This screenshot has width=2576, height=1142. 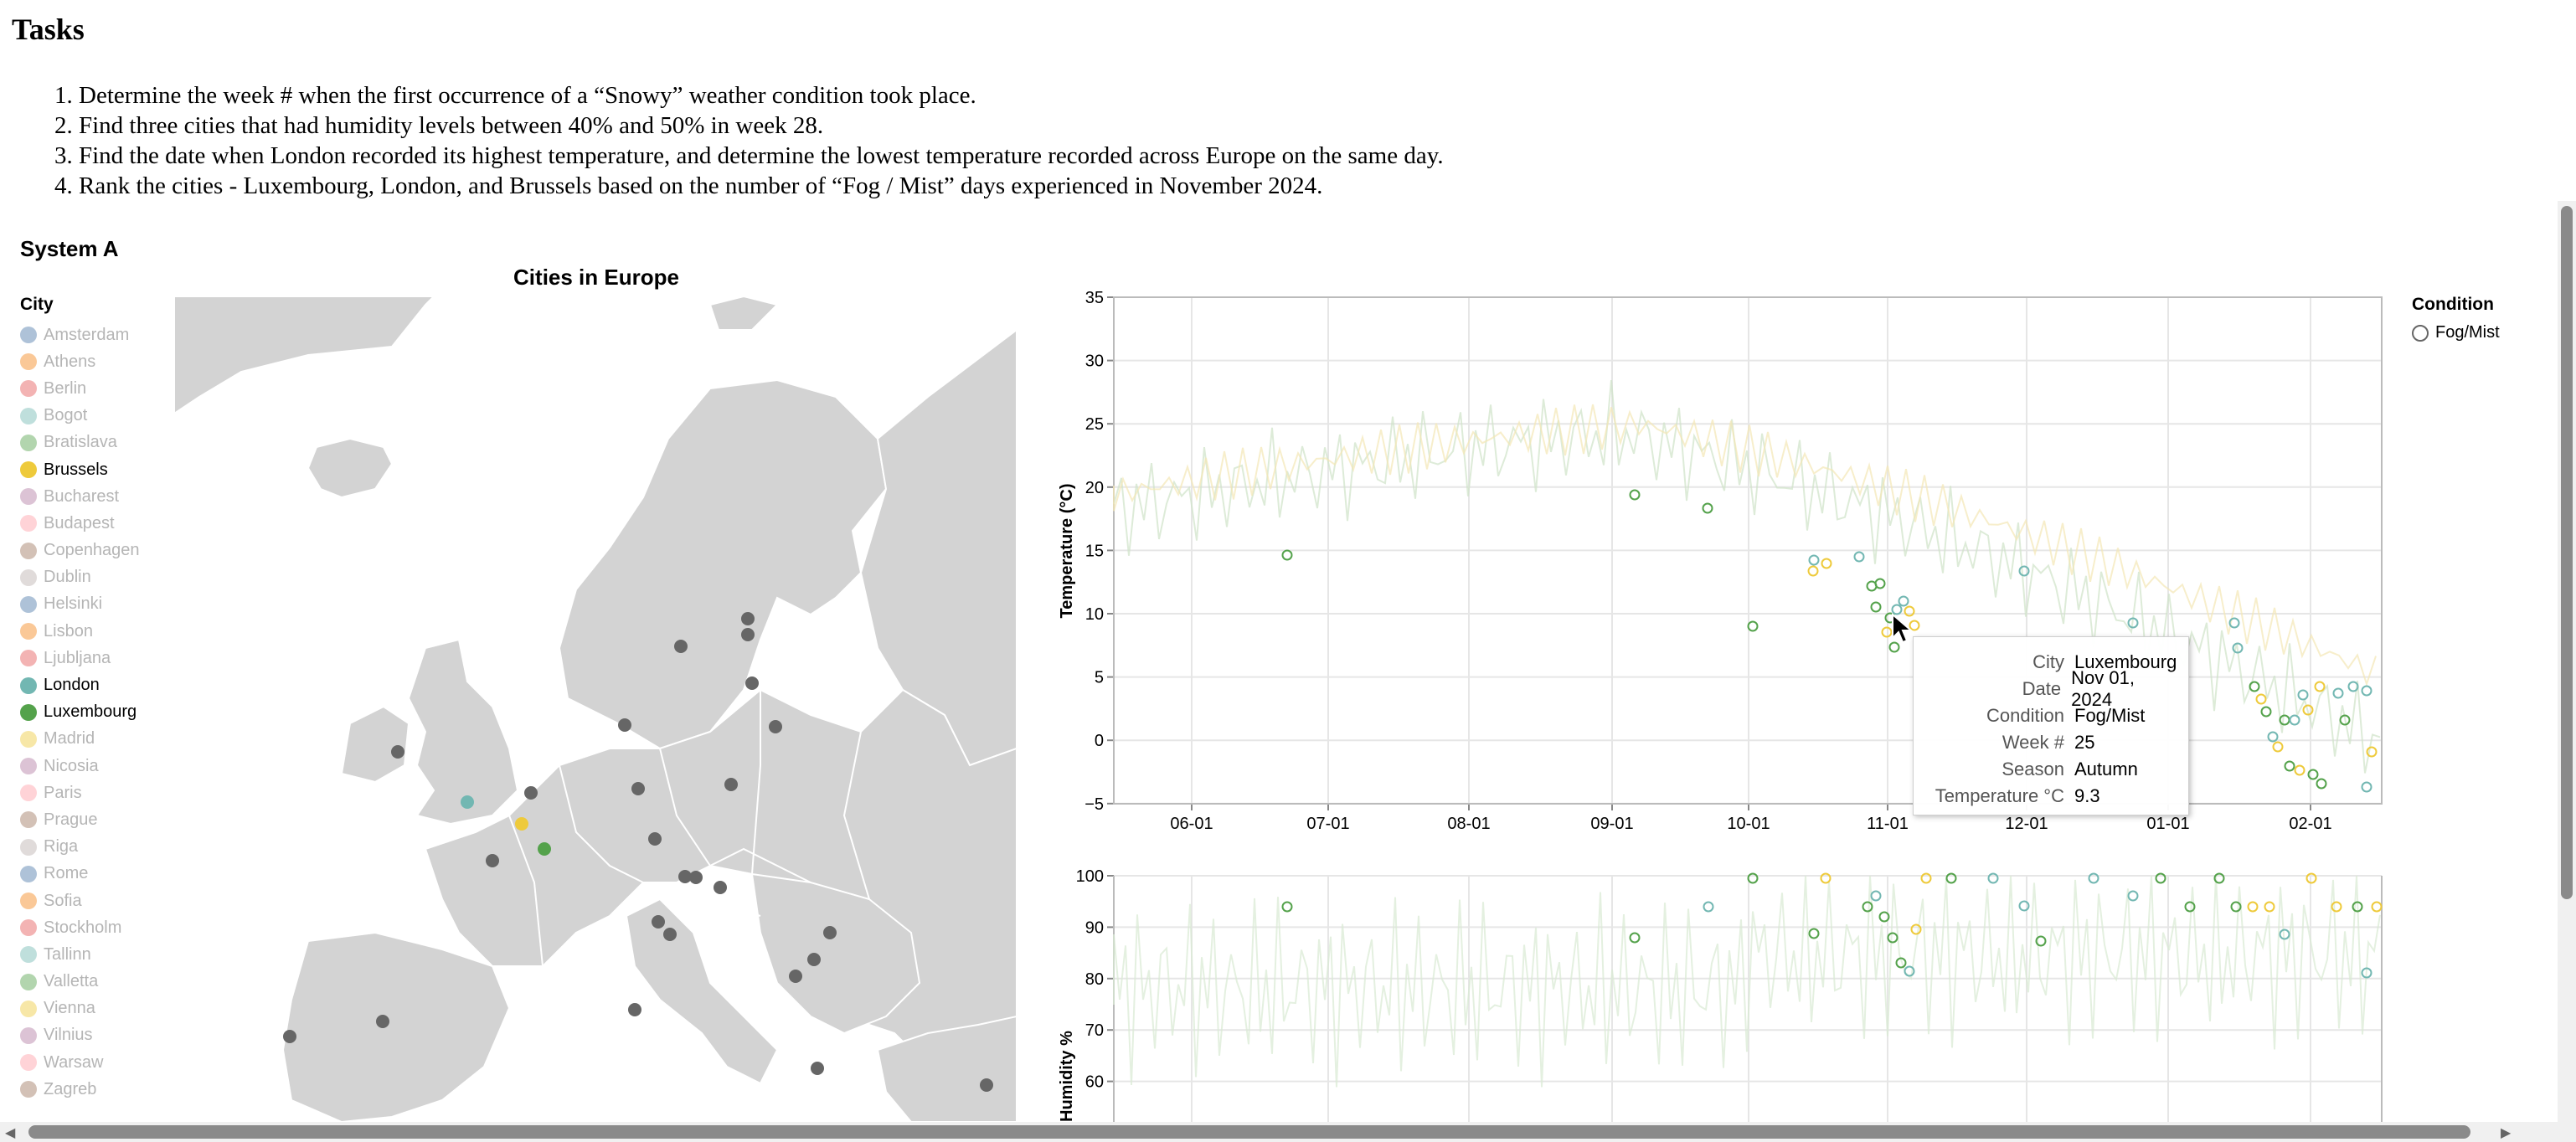 What do you see at coordinates (80, 361) in the screenshot?
I see `city-legend-item: Athens` at bounding box center [80, 361].